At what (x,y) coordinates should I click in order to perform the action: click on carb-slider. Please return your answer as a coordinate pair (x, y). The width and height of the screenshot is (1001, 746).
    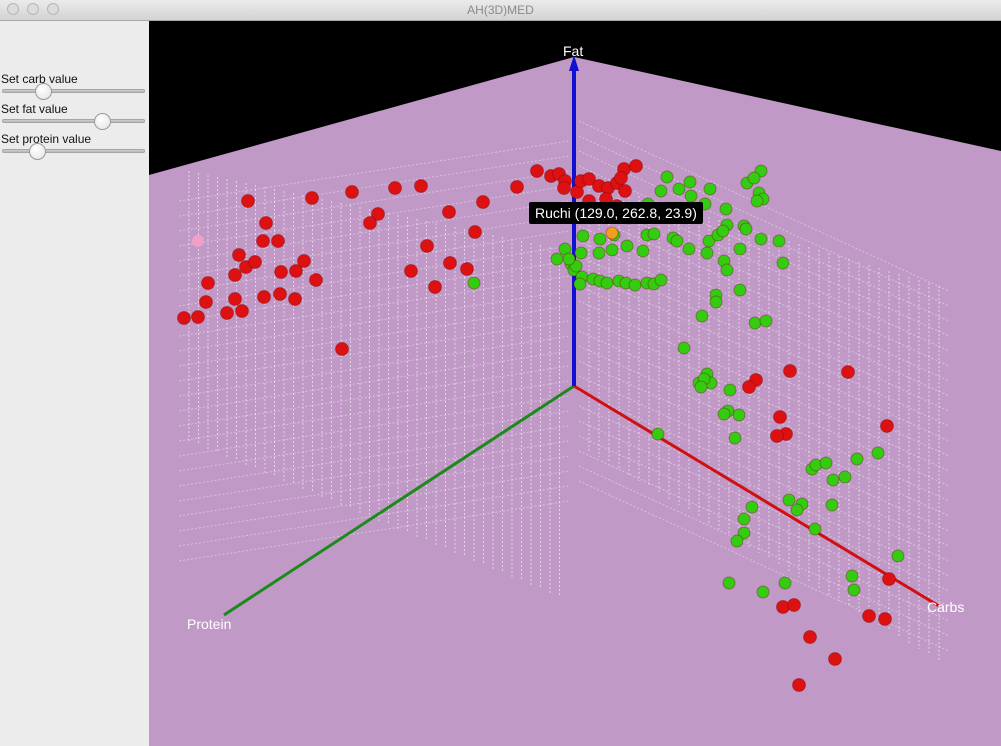
    Looking at the image, I should click on (73, 91).